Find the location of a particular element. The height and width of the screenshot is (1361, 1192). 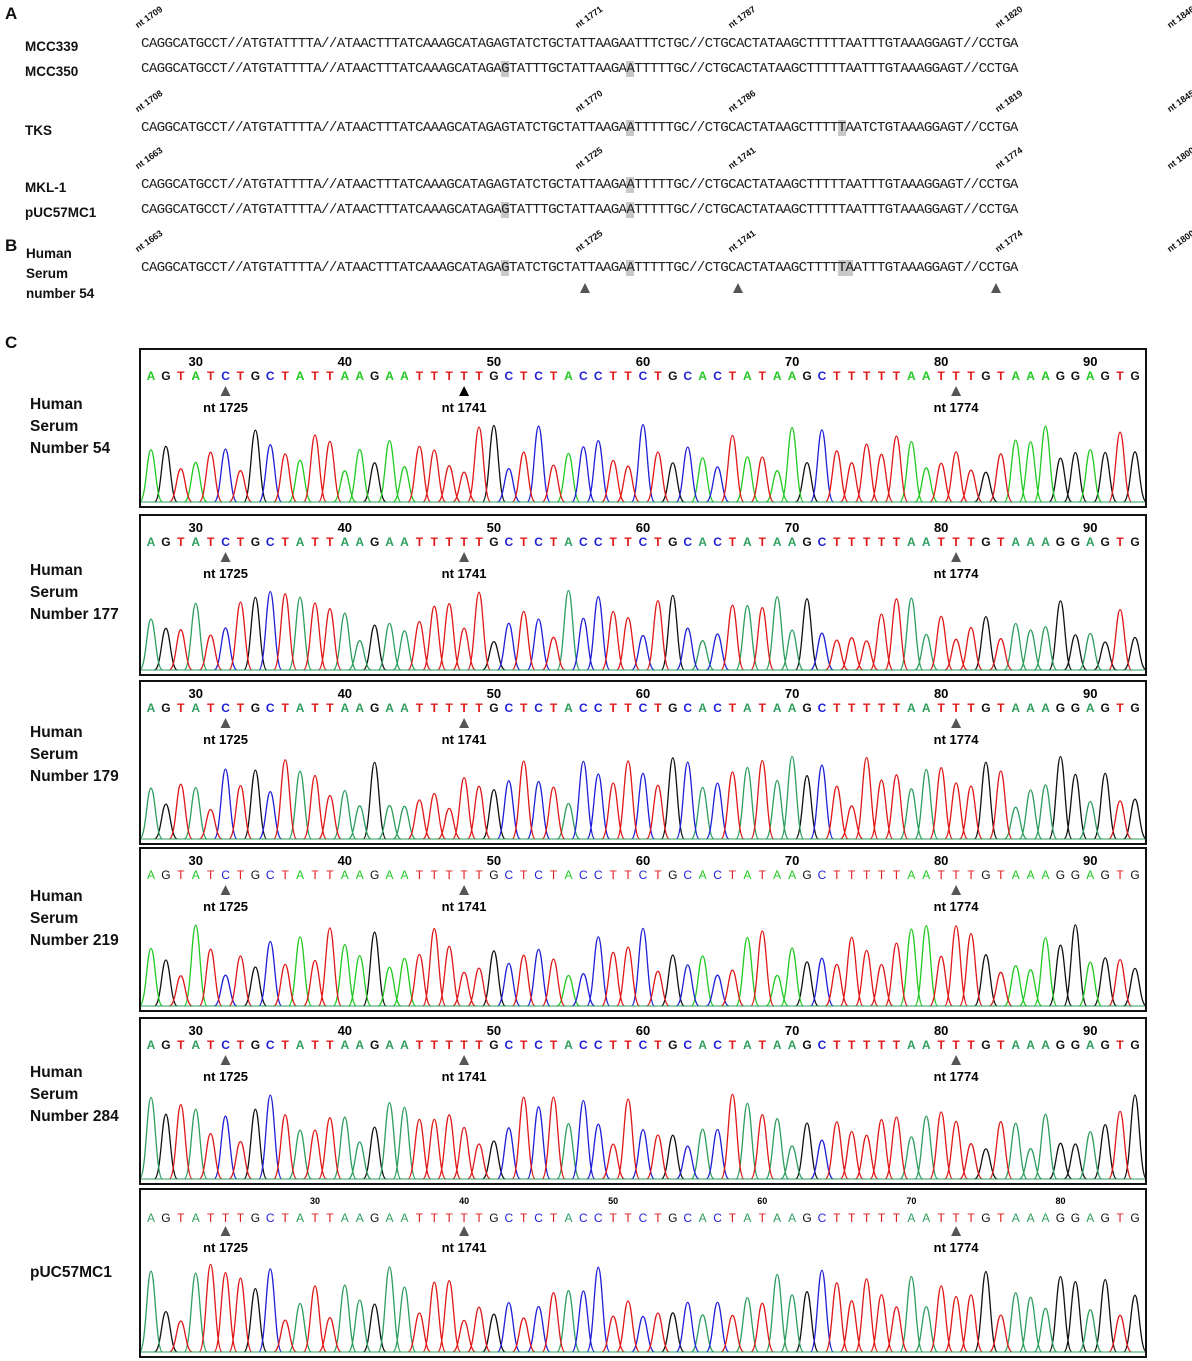

tick-label: 80 is located at coordinates (941, 527).